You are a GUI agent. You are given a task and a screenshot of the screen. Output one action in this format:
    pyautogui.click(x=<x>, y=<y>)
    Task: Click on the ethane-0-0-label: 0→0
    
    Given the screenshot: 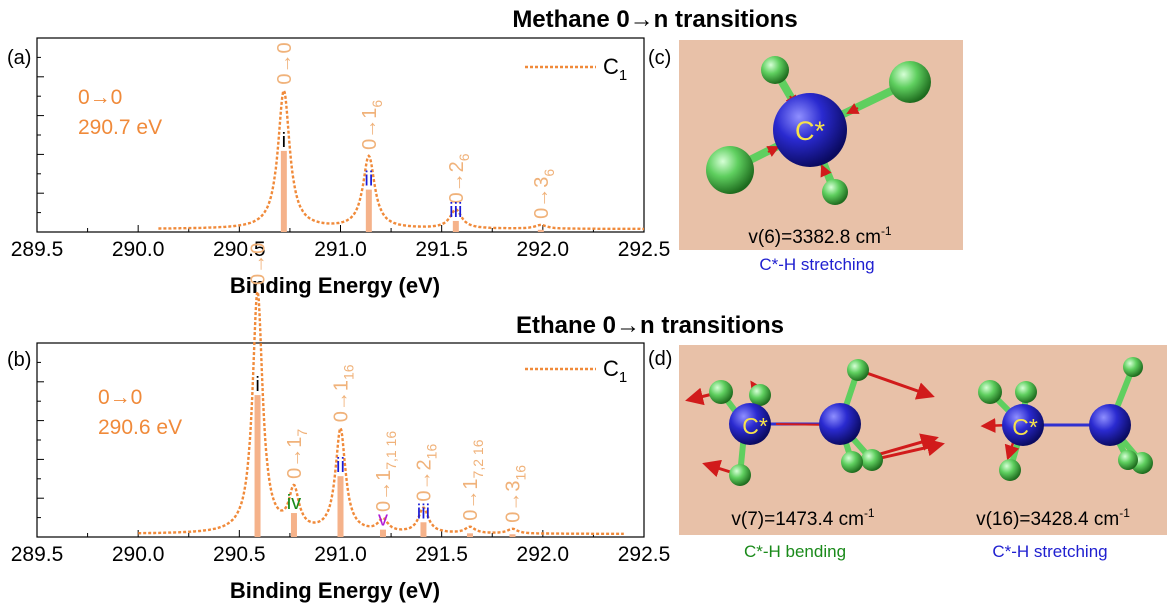 What is the action you would take?
    pyautogui.click(x=120, y=397)
    